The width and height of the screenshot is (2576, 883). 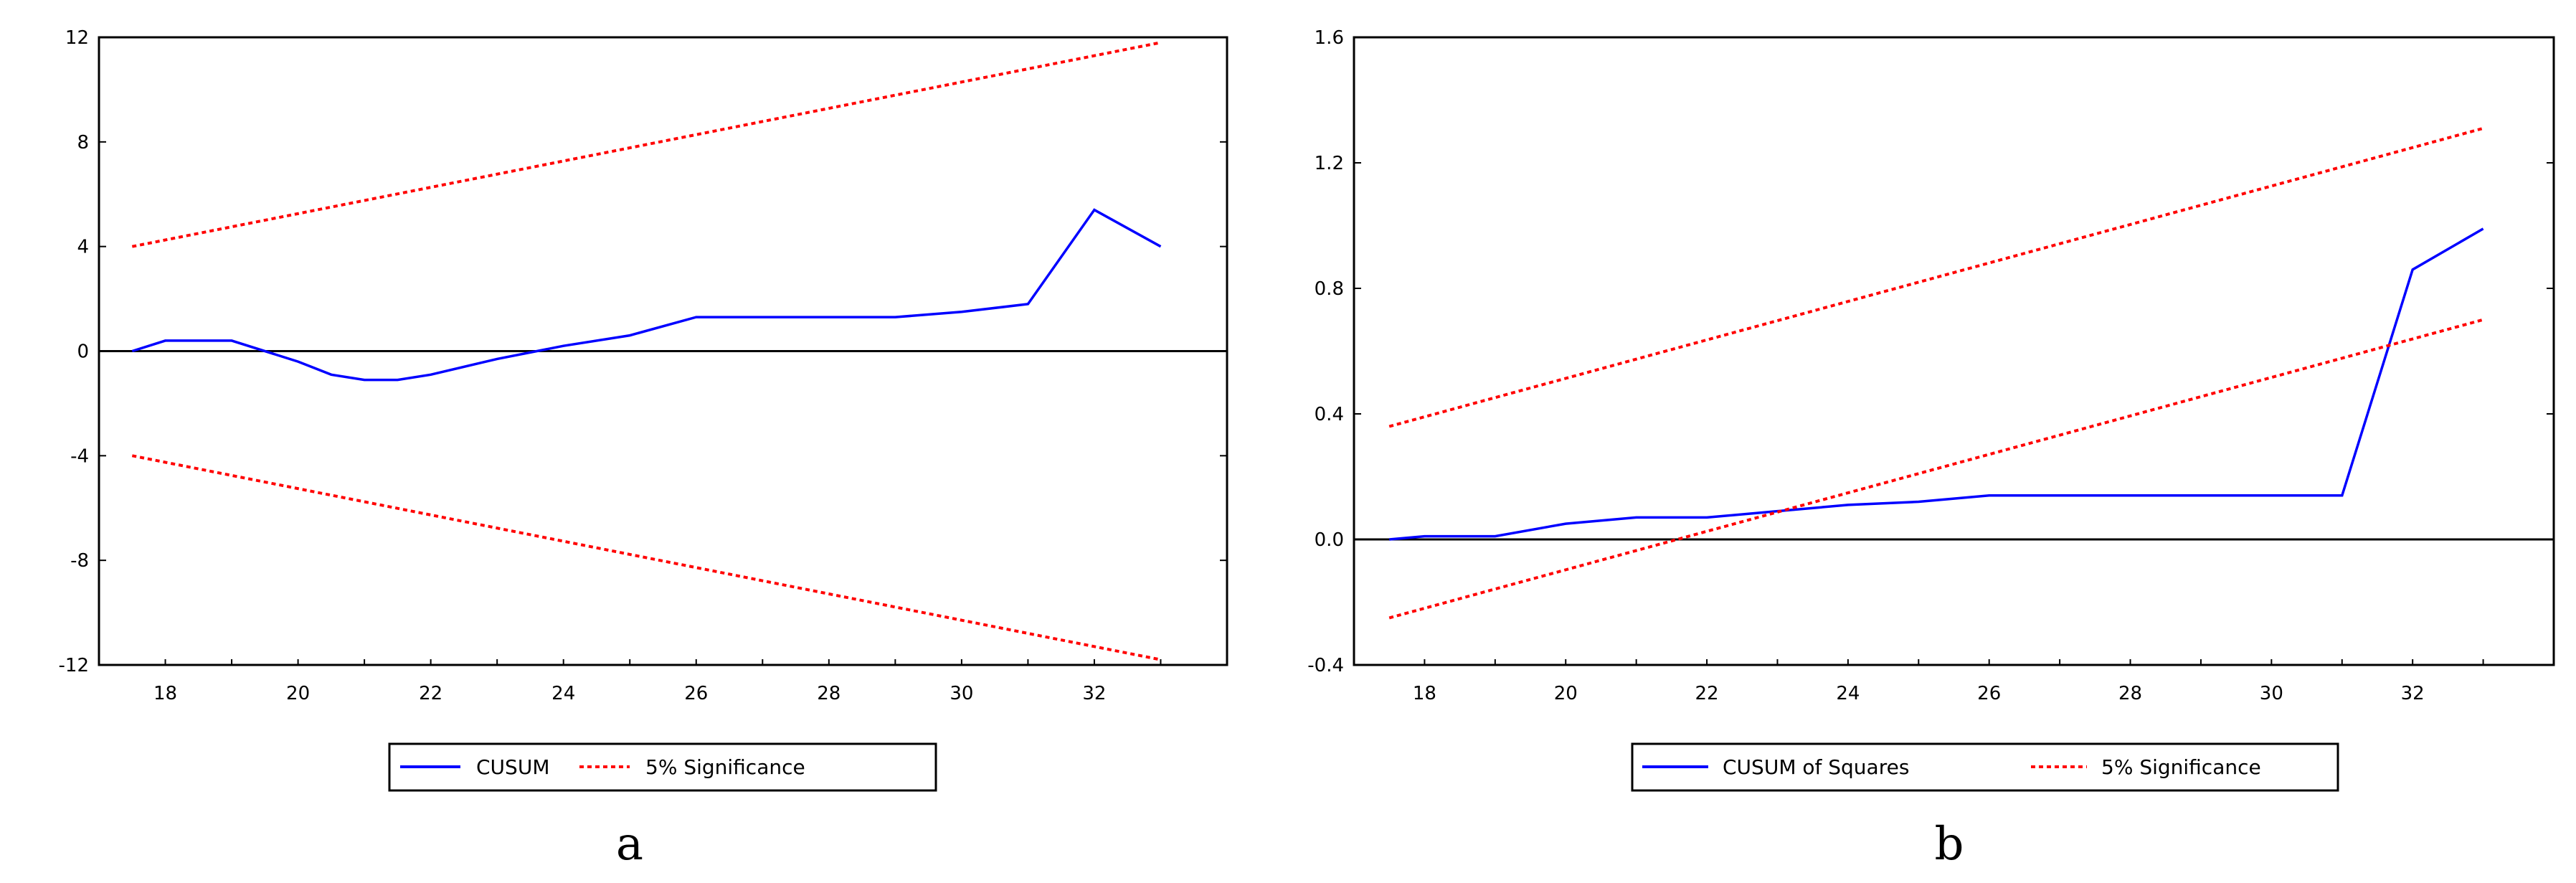 What do you see at coordinates (79, 561) in the screenshot?
I see `y-tick-label: -8` at bounding box center [79, 561].